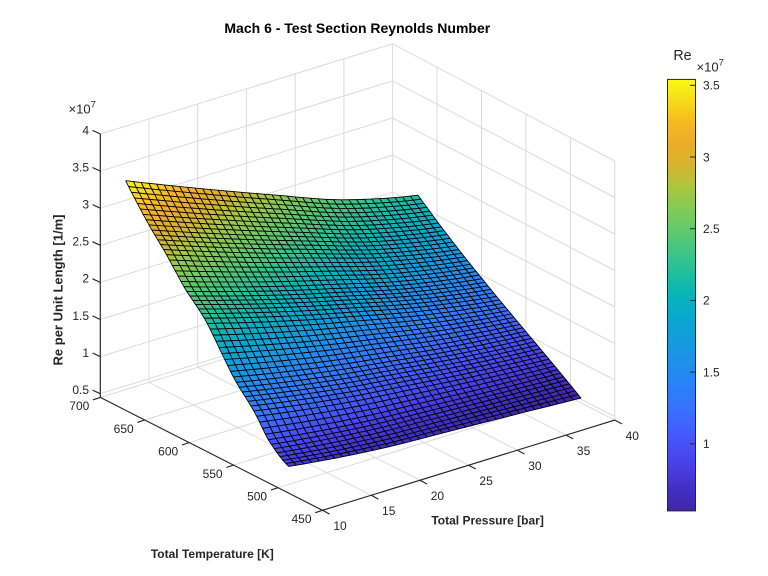 Image resolution: width=768 pixels, height=576 pixels. I want to click on svg-text: 25, so click(486, 481).